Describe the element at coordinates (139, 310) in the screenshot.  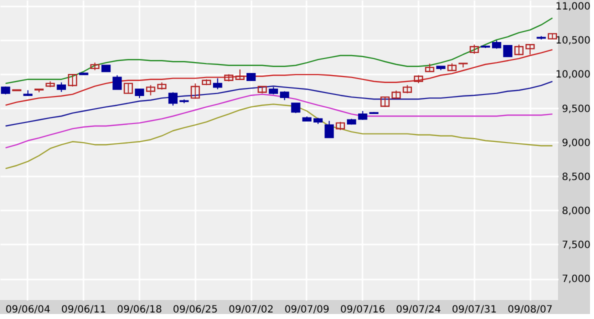
I see `x-tick-label: 09/06/18` at that location.